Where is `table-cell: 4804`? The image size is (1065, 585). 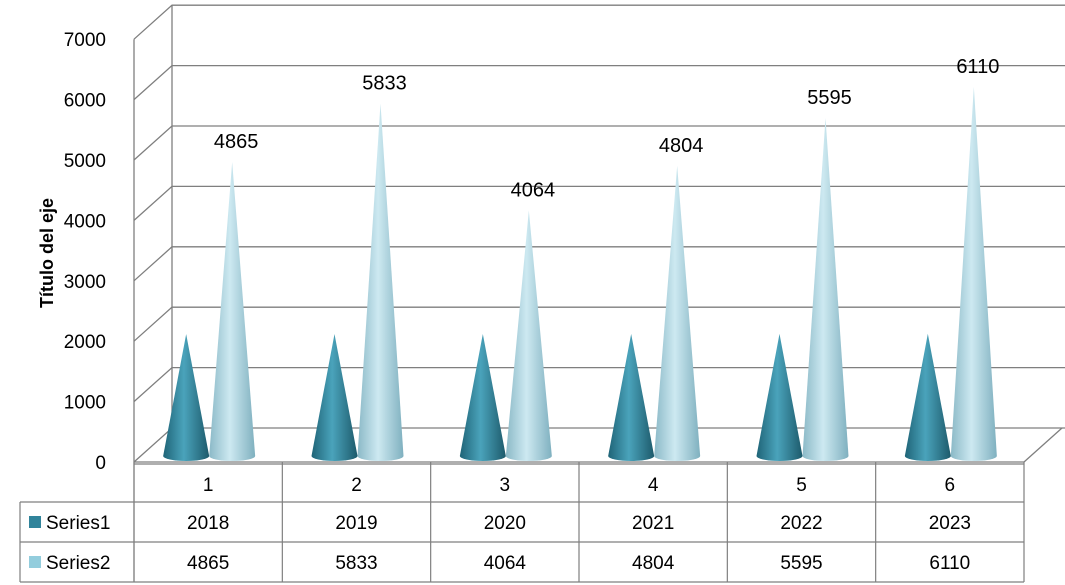
table-cell: 4804 is located at coordinates (653, 563).